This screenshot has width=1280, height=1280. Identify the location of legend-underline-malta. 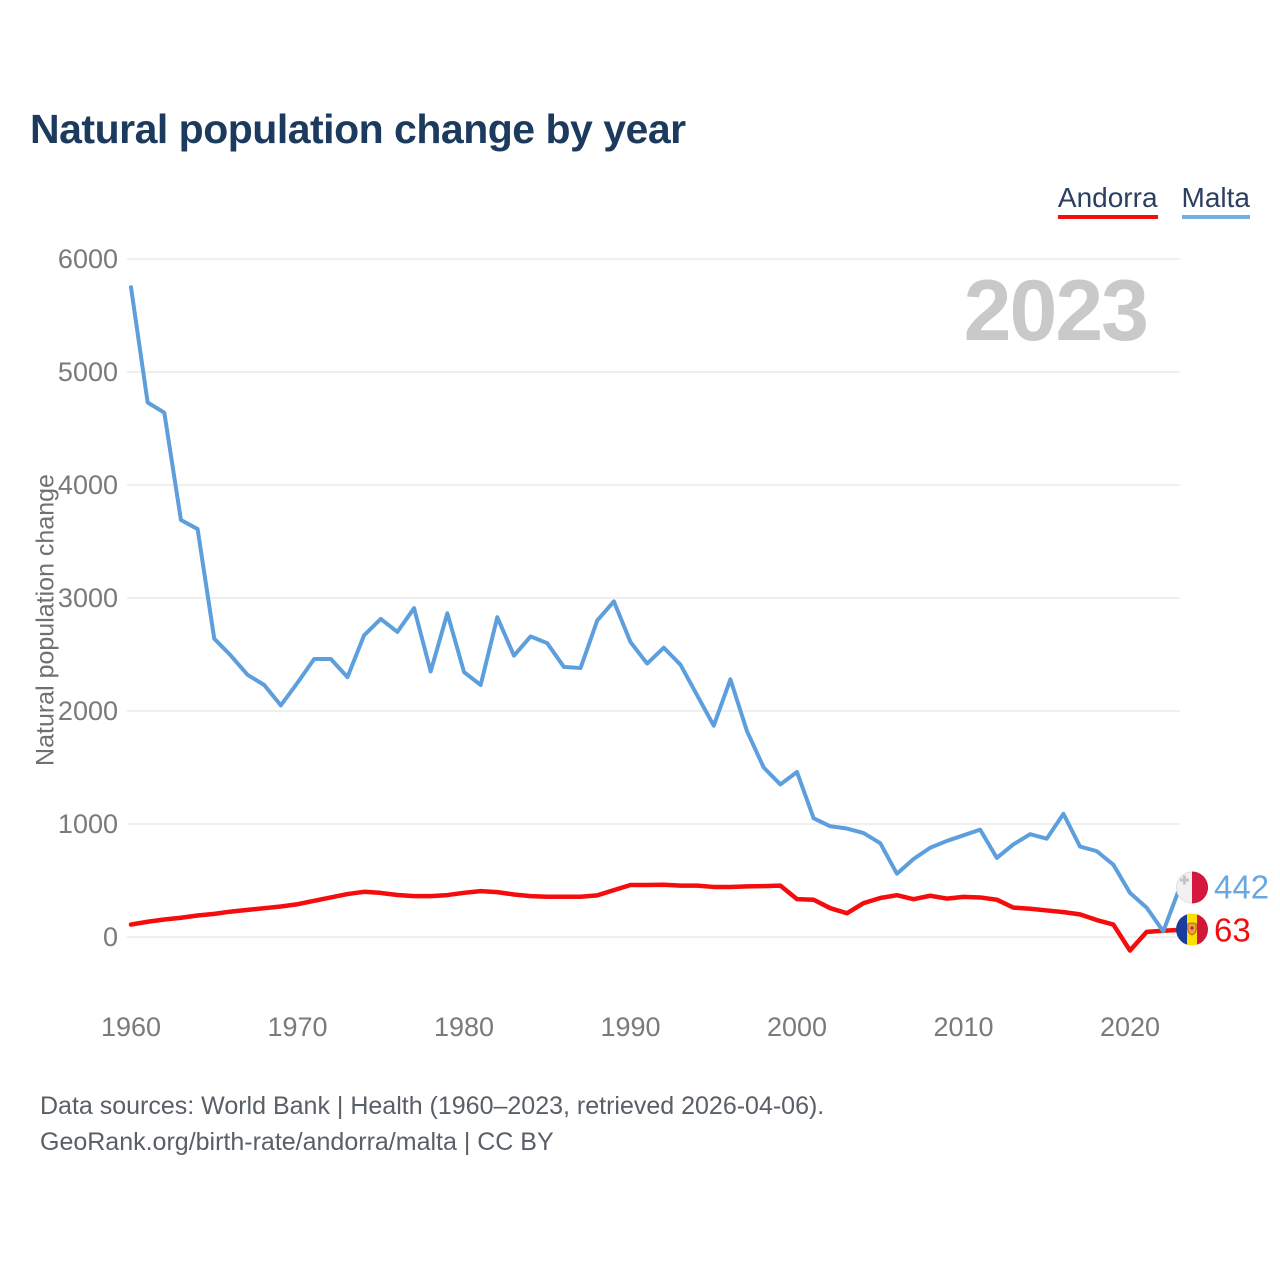
(1215, 217).